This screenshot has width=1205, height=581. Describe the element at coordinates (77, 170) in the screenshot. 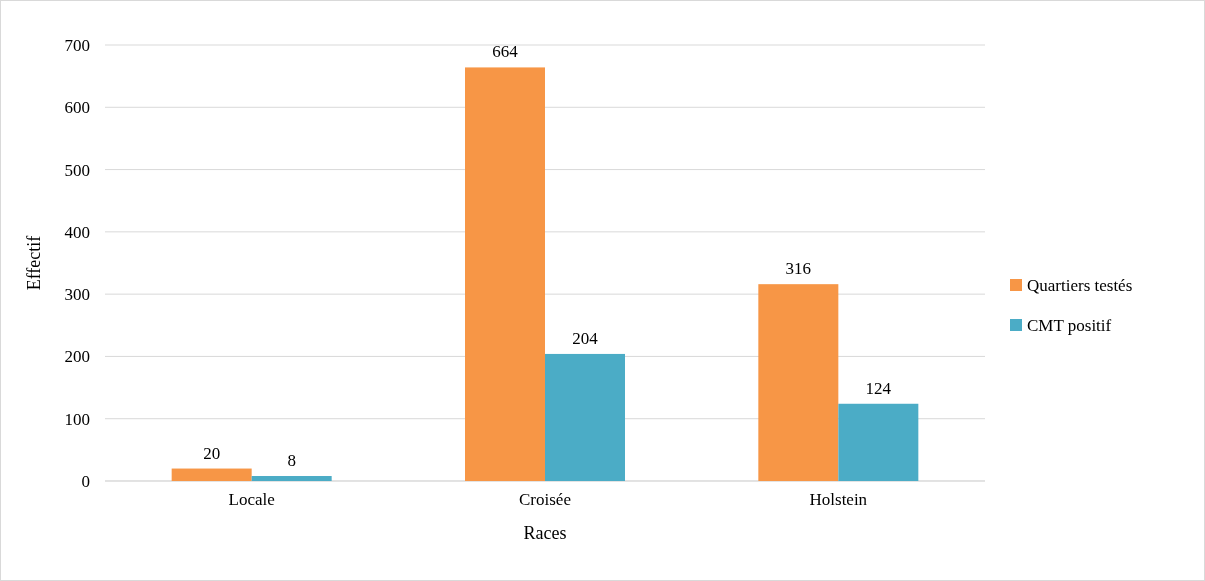

I see `y-tick-label: 500` at that location.